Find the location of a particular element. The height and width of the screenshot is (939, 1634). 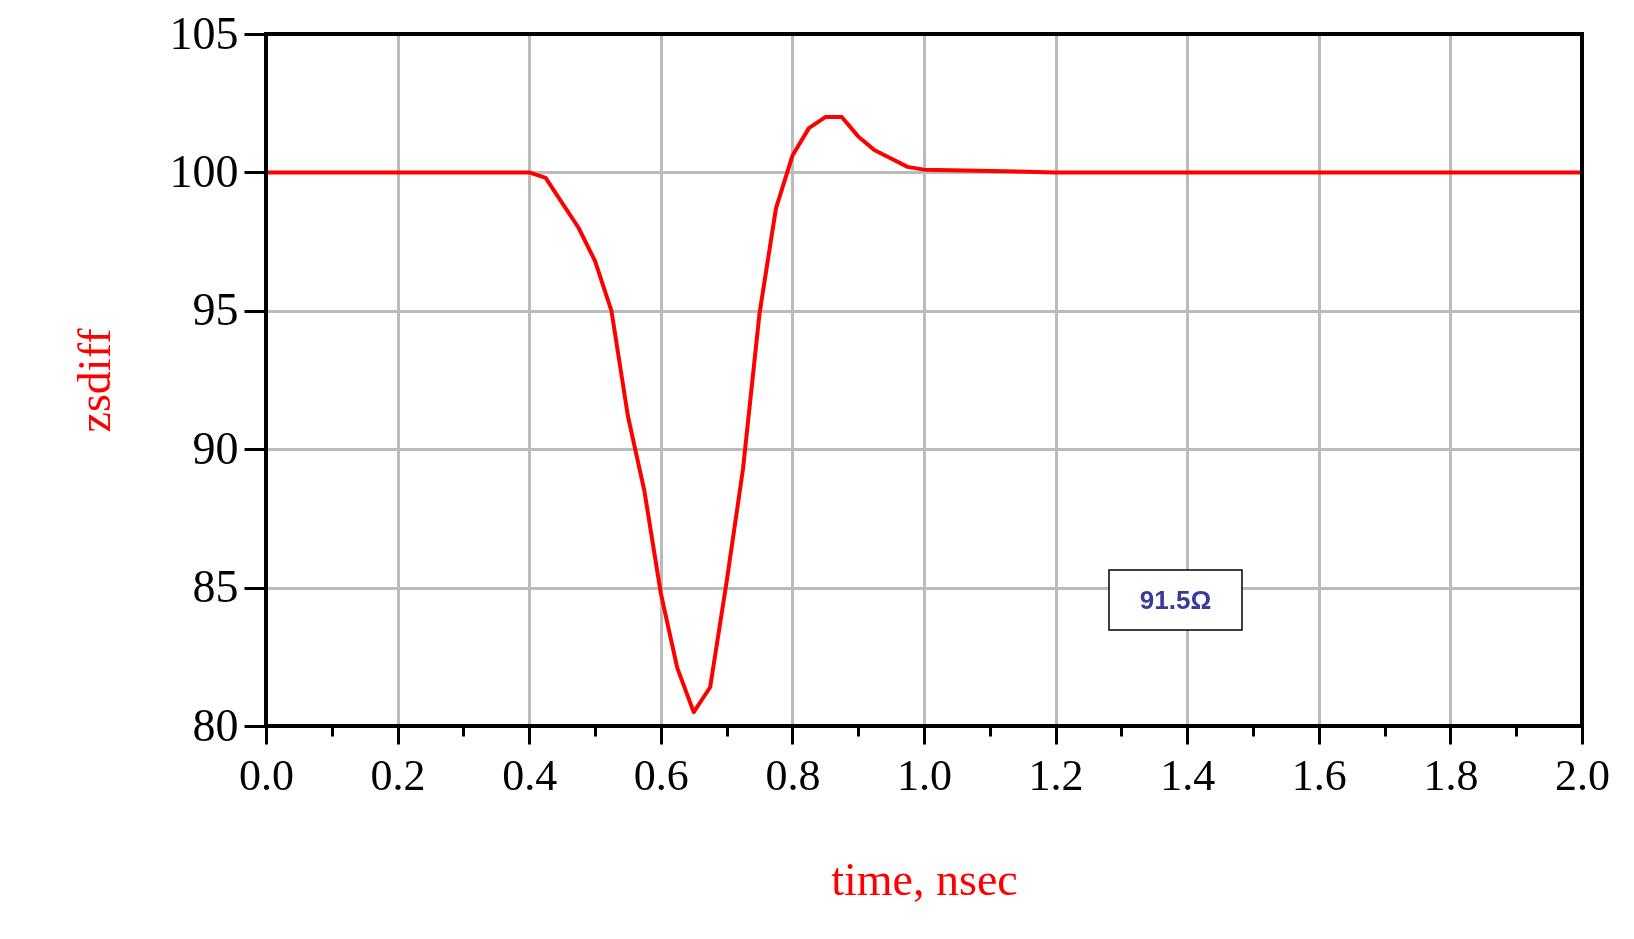

x-axis-title: time, nsec is located at coordinates (924, 879).